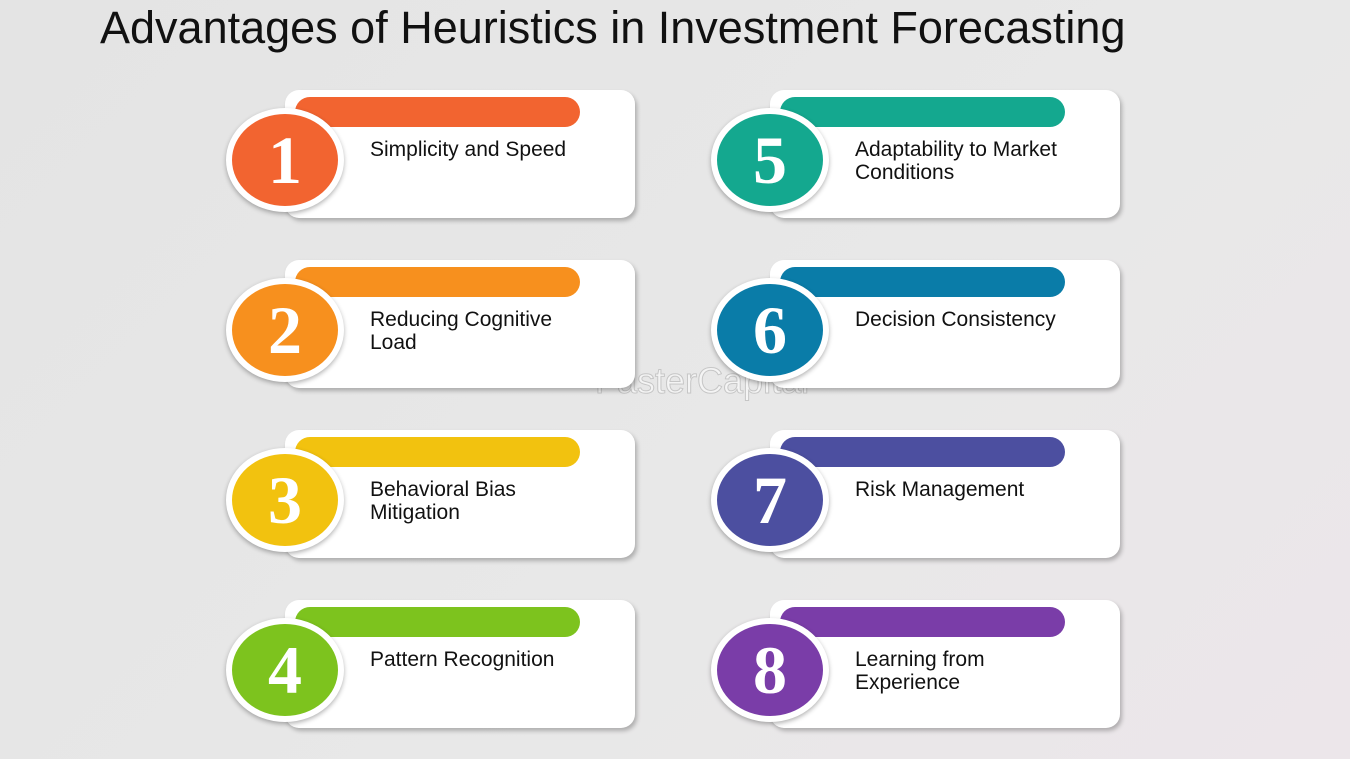 This screenshot has width=1350, height=759. Describe the element at coordinates (770, 500) in the screenshot. I see `number-badge: 7` at that location.